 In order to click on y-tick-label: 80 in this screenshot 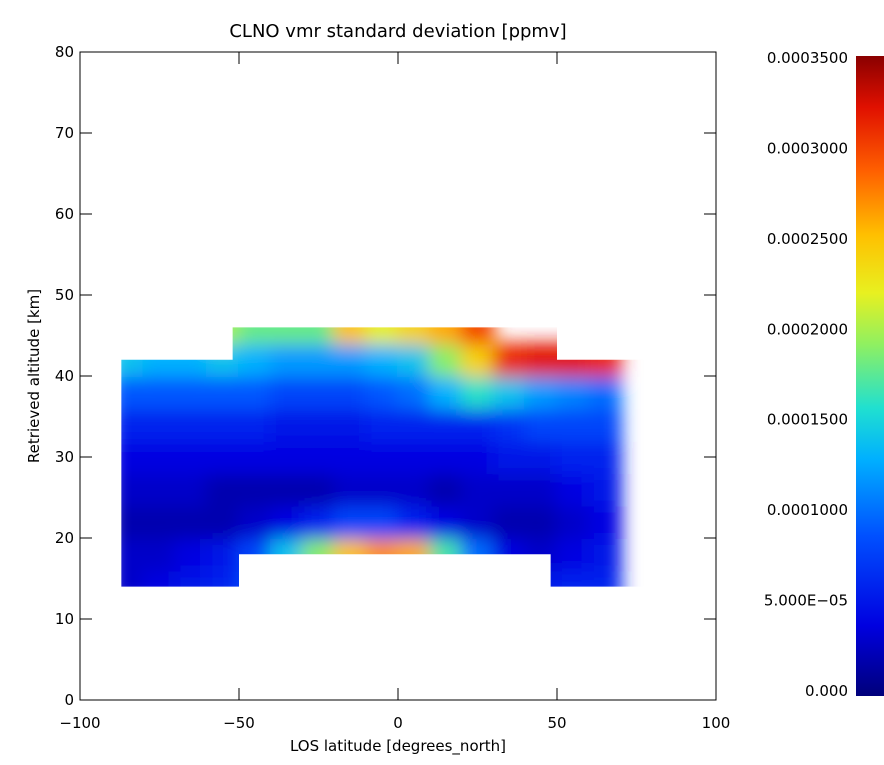, I will do `click(64, 52)`.